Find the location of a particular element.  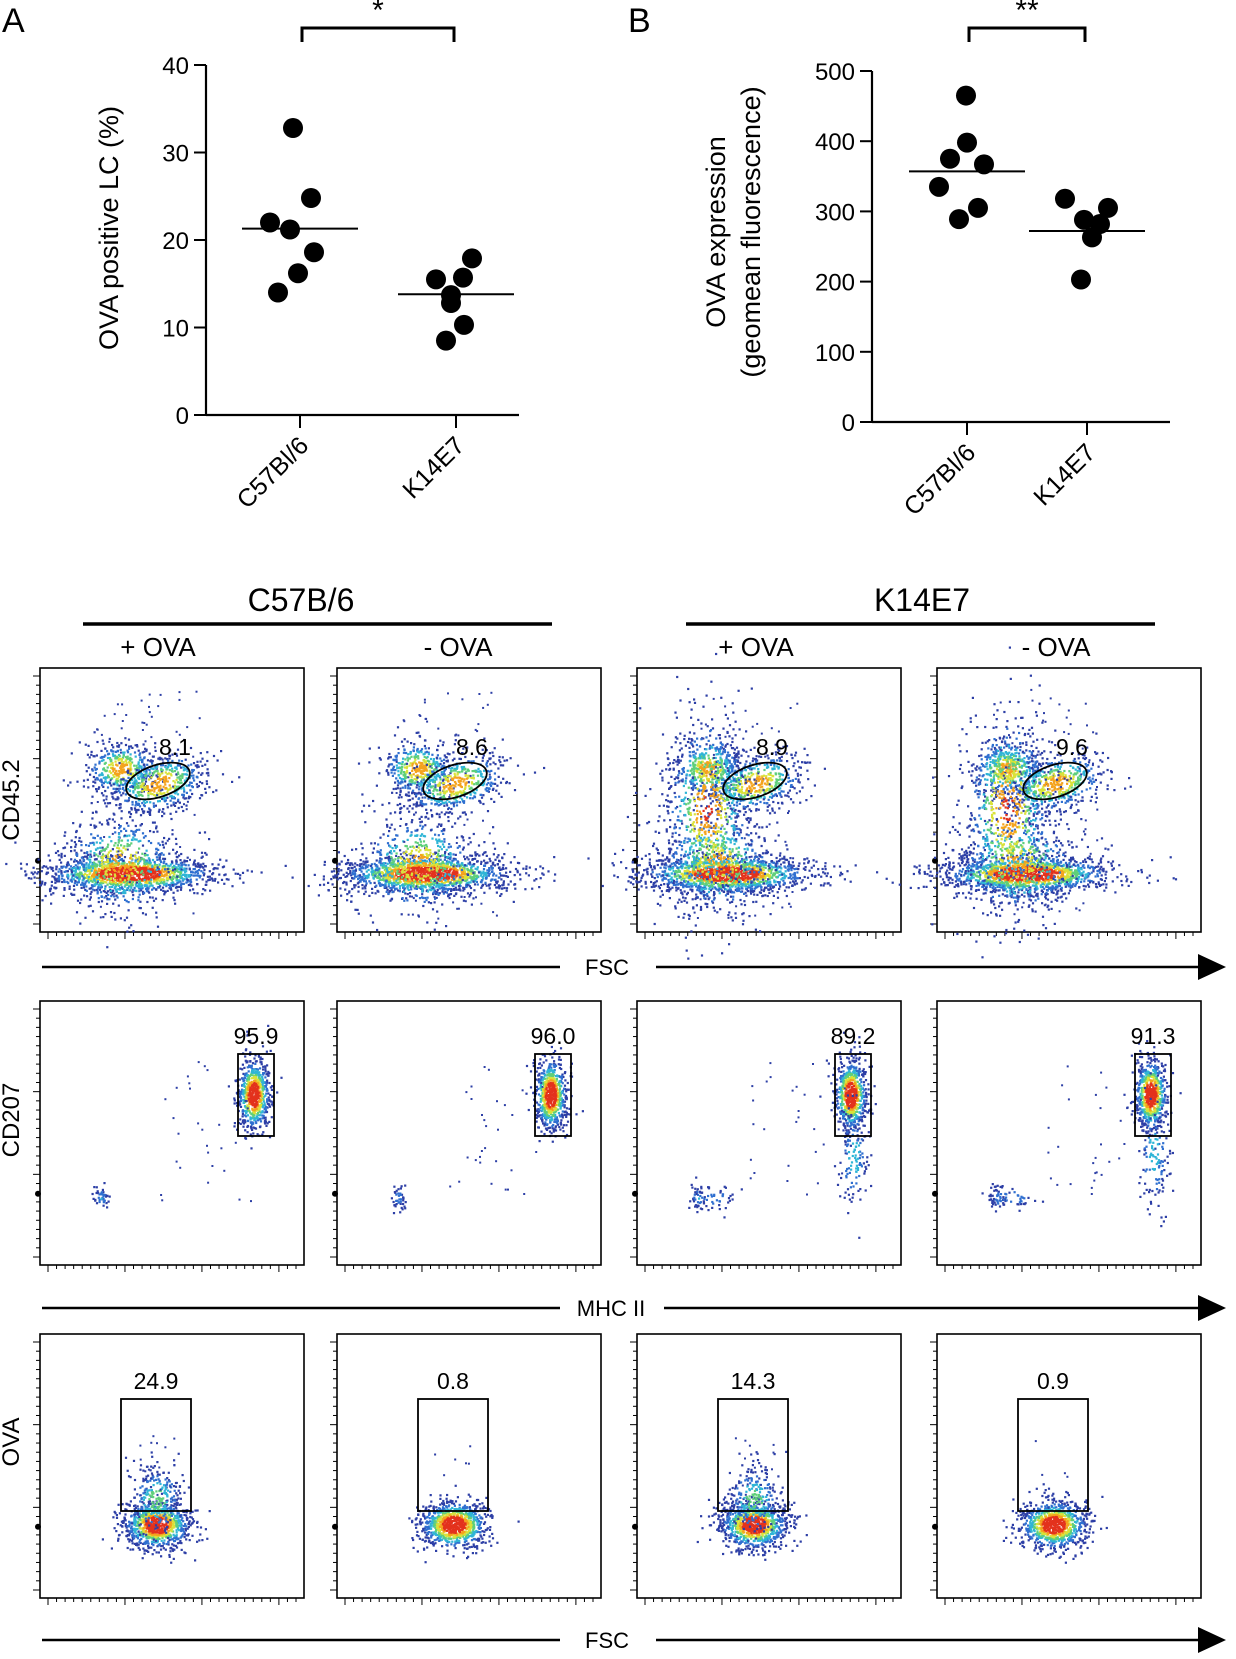

y-tick-label: 300 is located at coordinates (835, 212).